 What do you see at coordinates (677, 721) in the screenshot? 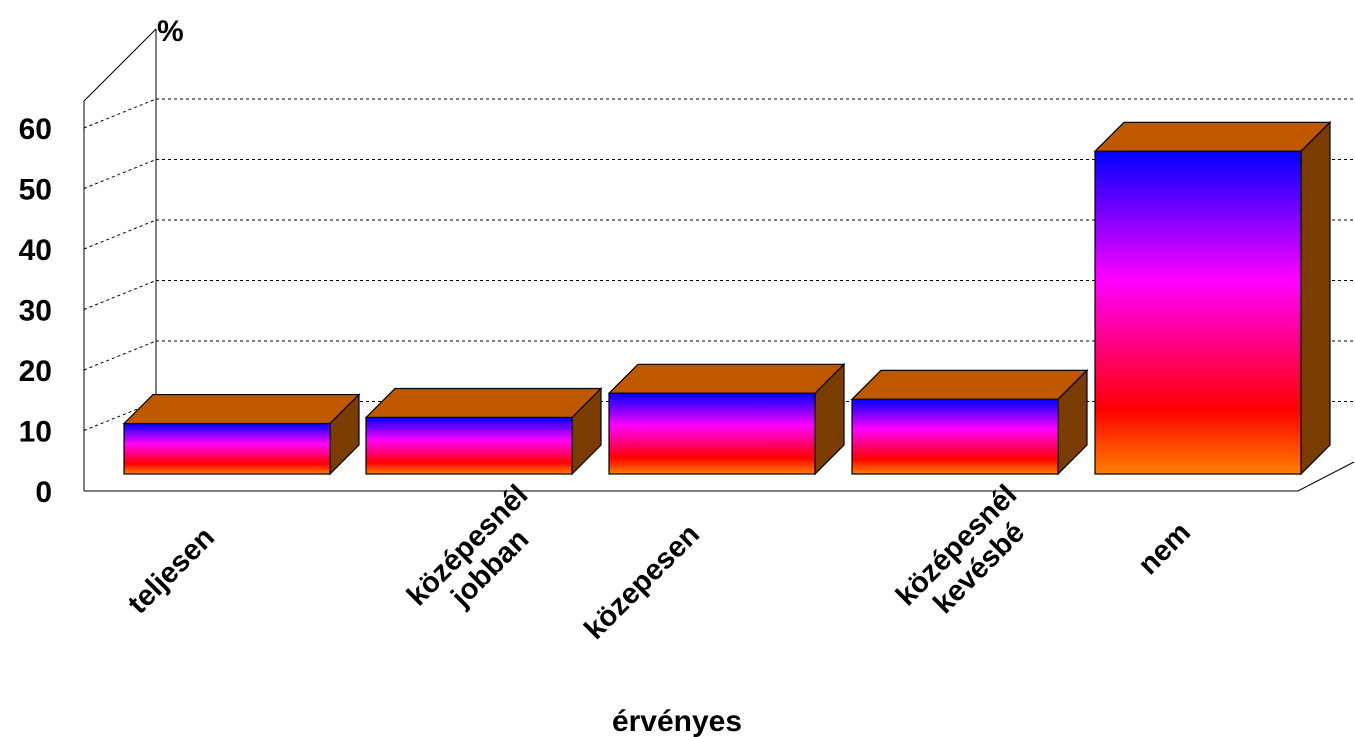
I see `x-axis-title: érvényes` at bounding box center [677, 721].